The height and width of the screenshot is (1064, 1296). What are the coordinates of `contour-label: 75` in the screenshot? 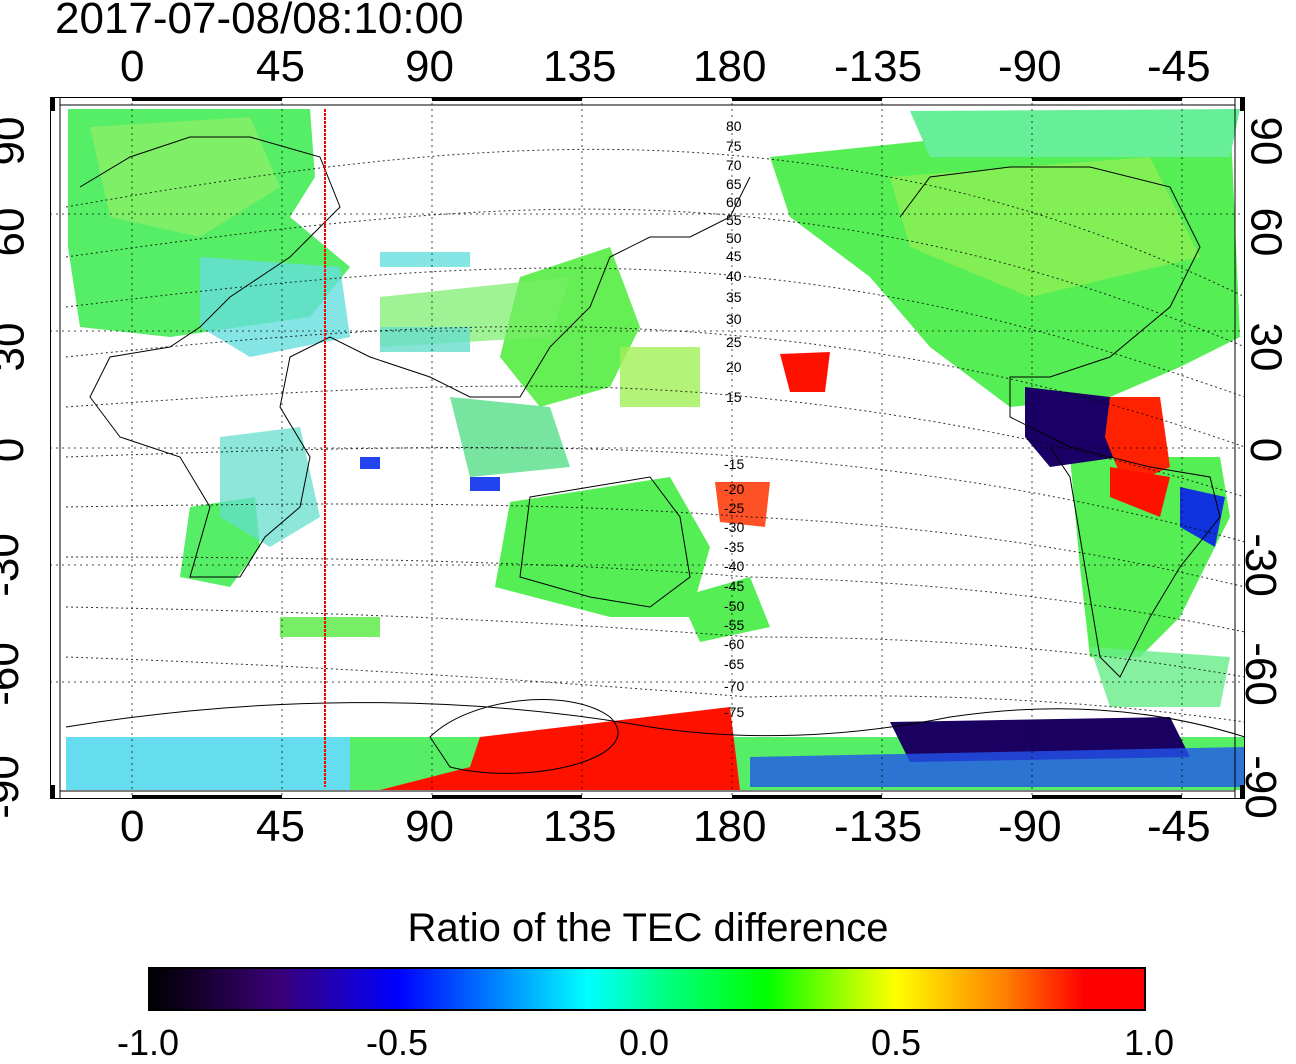 It's located at (734, 146).